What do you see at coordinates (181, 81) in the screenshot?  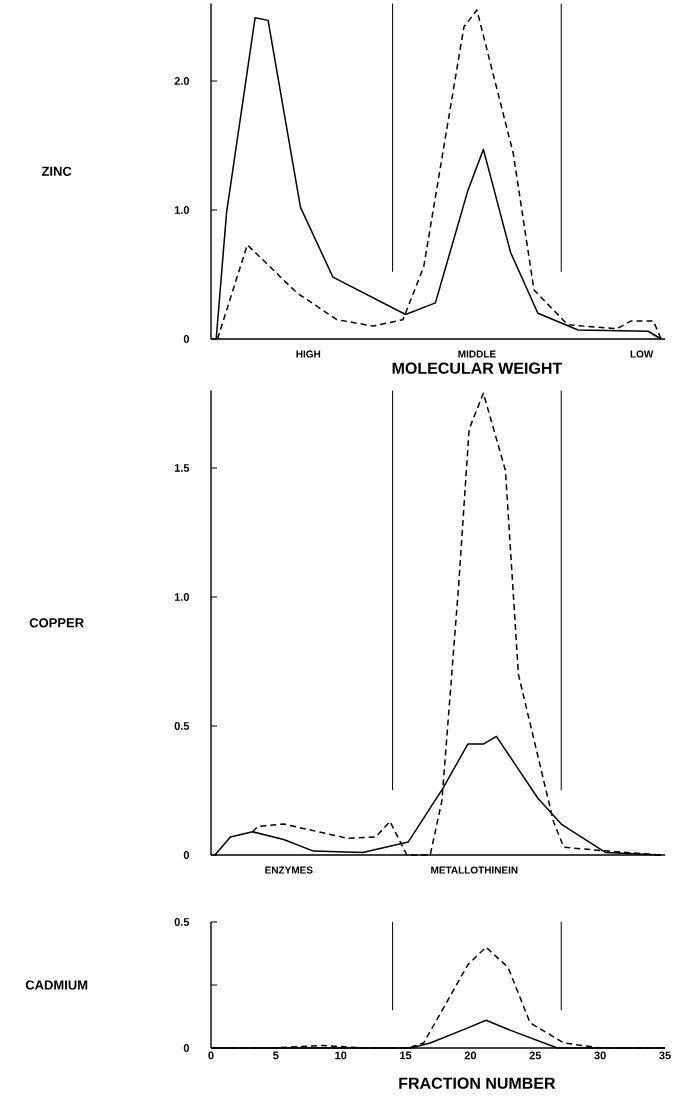 I see `y-tick-label: 2.0` at bounding box center [181, 81].